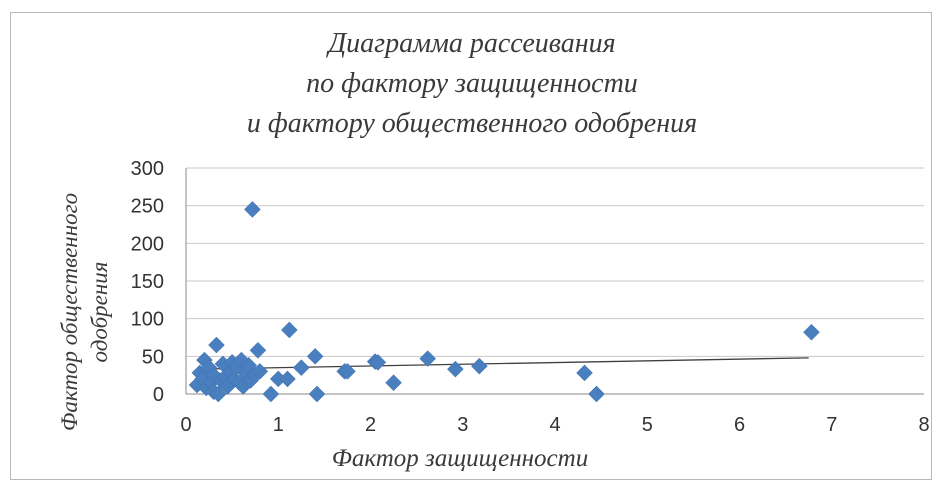 The width and height of the screenshot is (944, 493). I want to click on y-tick-label-250: 250, so click(147, 207).